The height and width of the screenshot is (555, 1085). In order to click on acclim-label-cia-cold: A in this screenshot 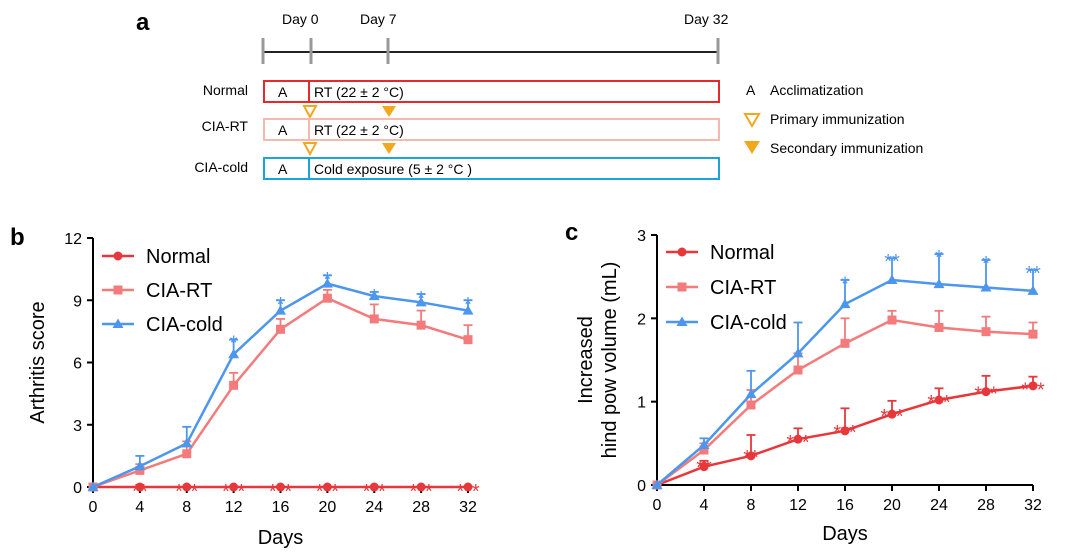, I will do `click(283, 169)`.